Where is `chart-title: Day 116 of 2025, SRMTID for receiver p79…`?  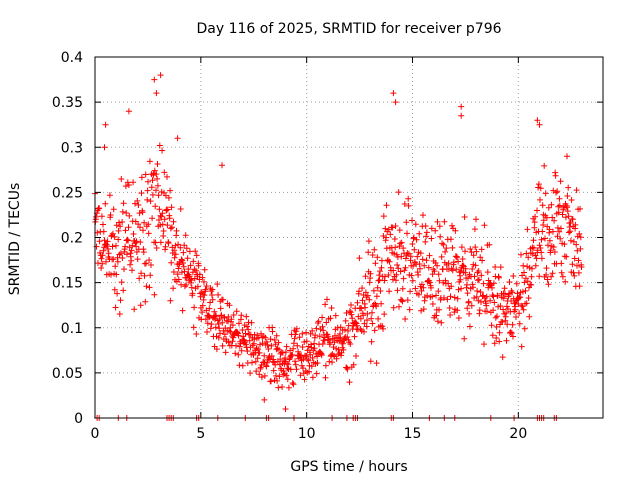
chart-title: Day 116 of 2025, SRMTID for receiver p79… is located at coordinates (348, 29).